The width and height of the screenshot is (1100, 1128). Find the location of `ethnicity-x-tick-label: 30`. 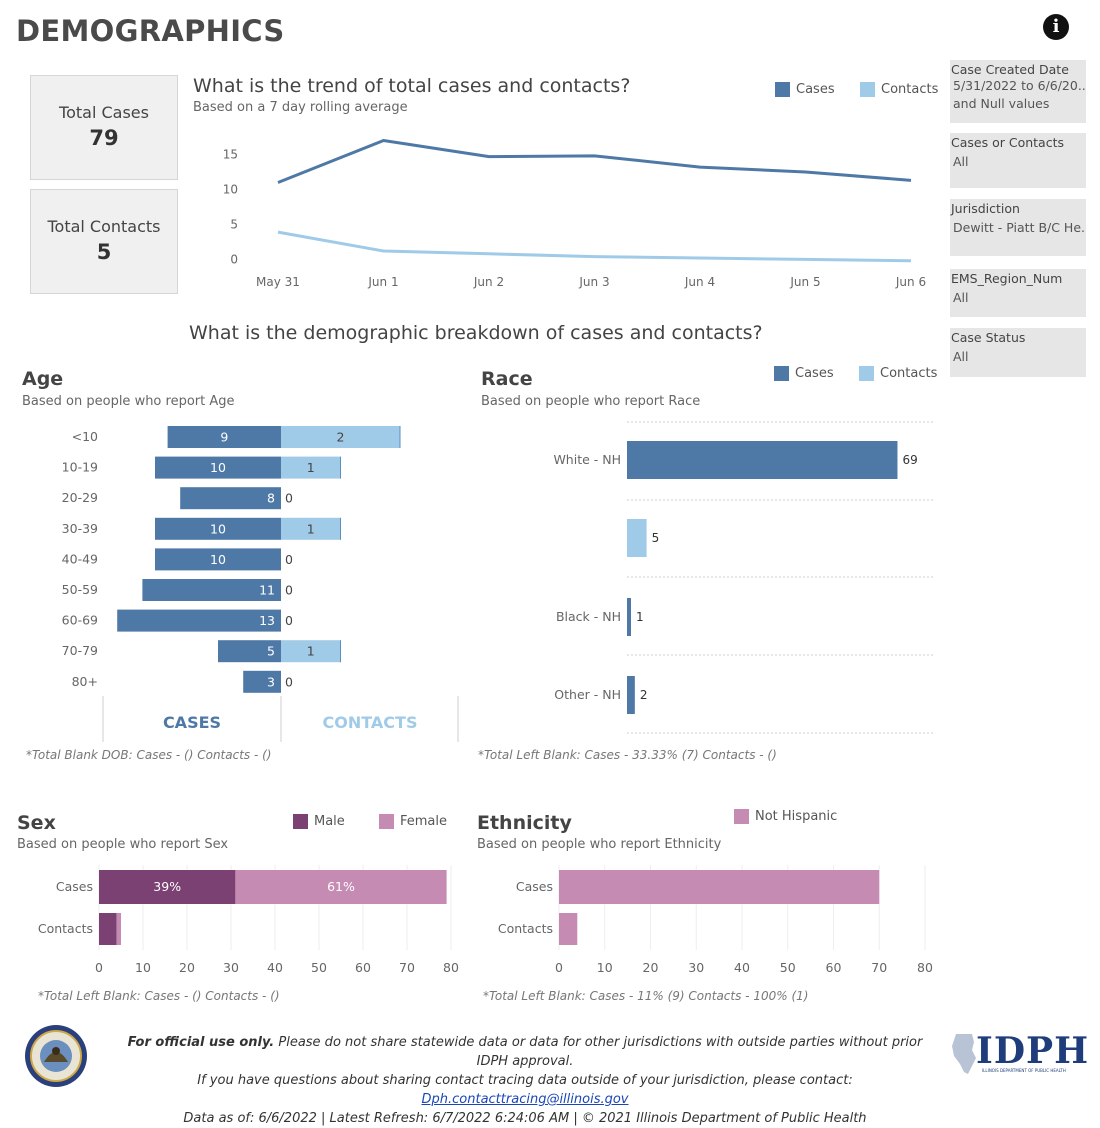

ethnicity-x-tick-label: 30 is located at coordinates (696, 967).